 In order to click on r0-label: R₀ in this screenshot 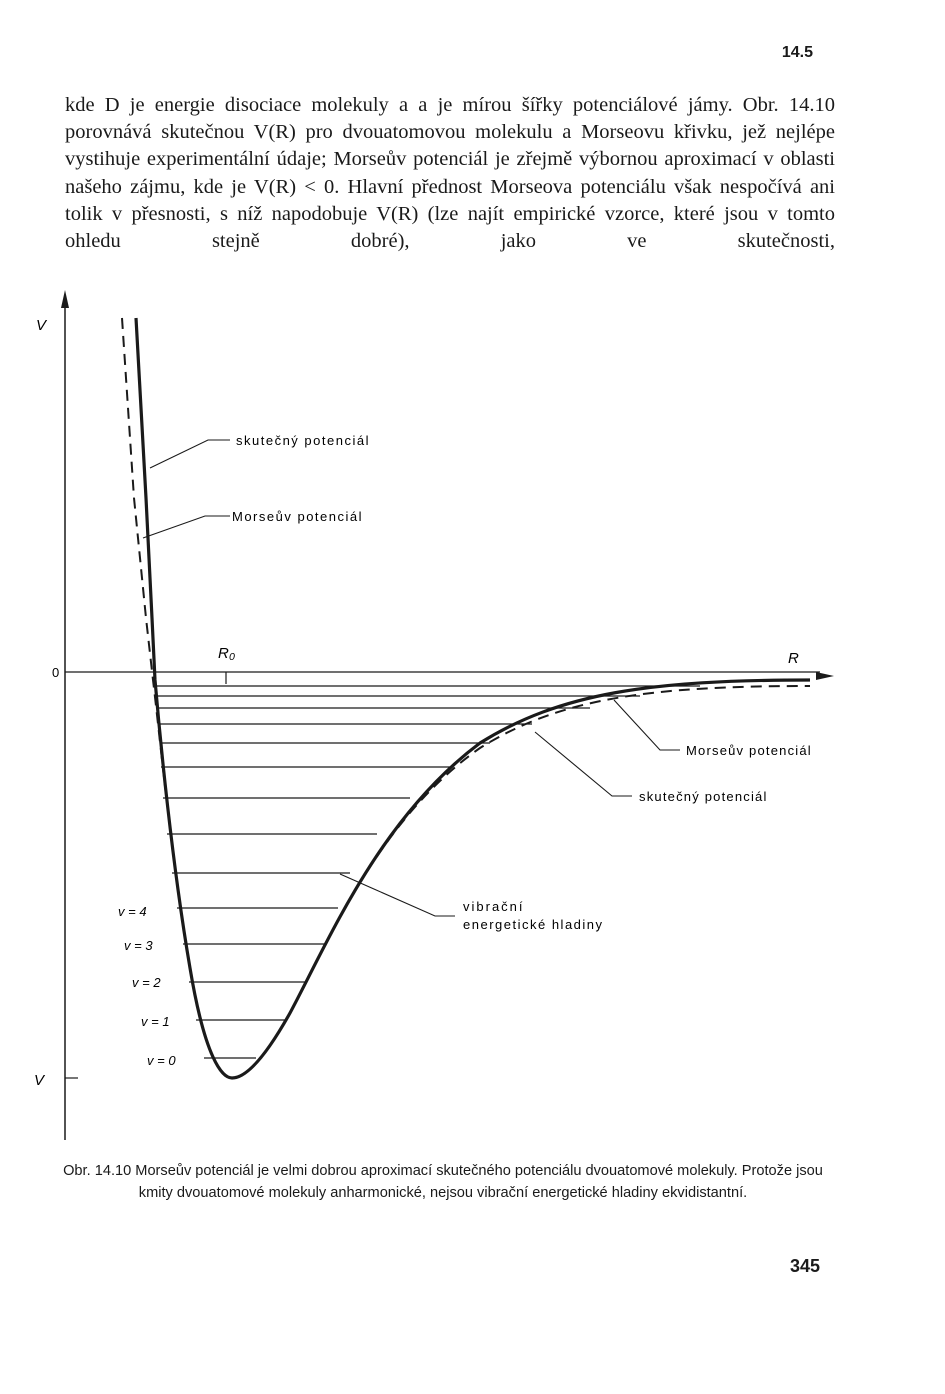, I will do `click(226, 653)`.